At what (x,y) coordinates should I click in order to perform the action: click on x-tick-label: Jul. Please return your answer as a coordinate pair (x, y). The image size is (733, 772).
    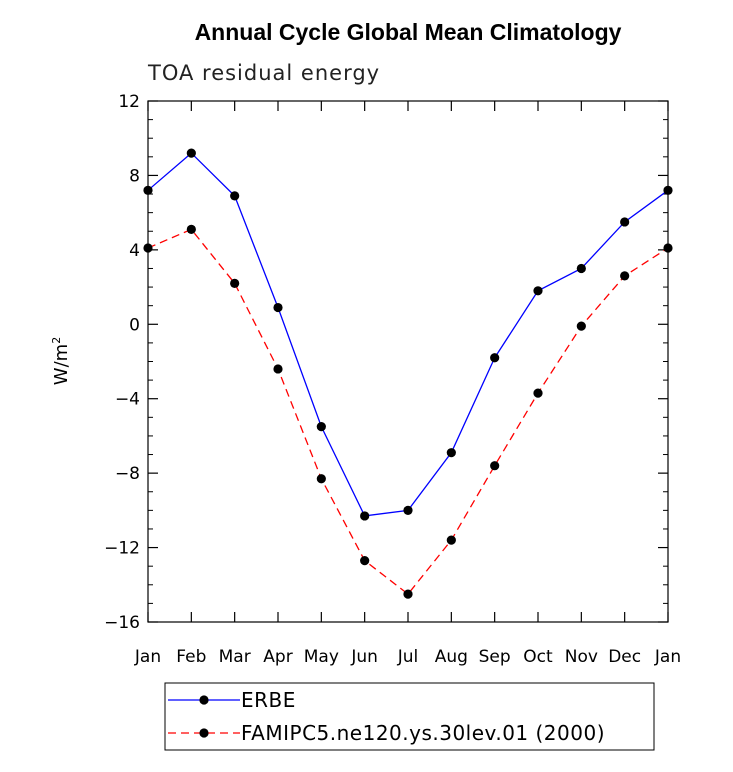
    Looking at the image, I should click on (408, 657).